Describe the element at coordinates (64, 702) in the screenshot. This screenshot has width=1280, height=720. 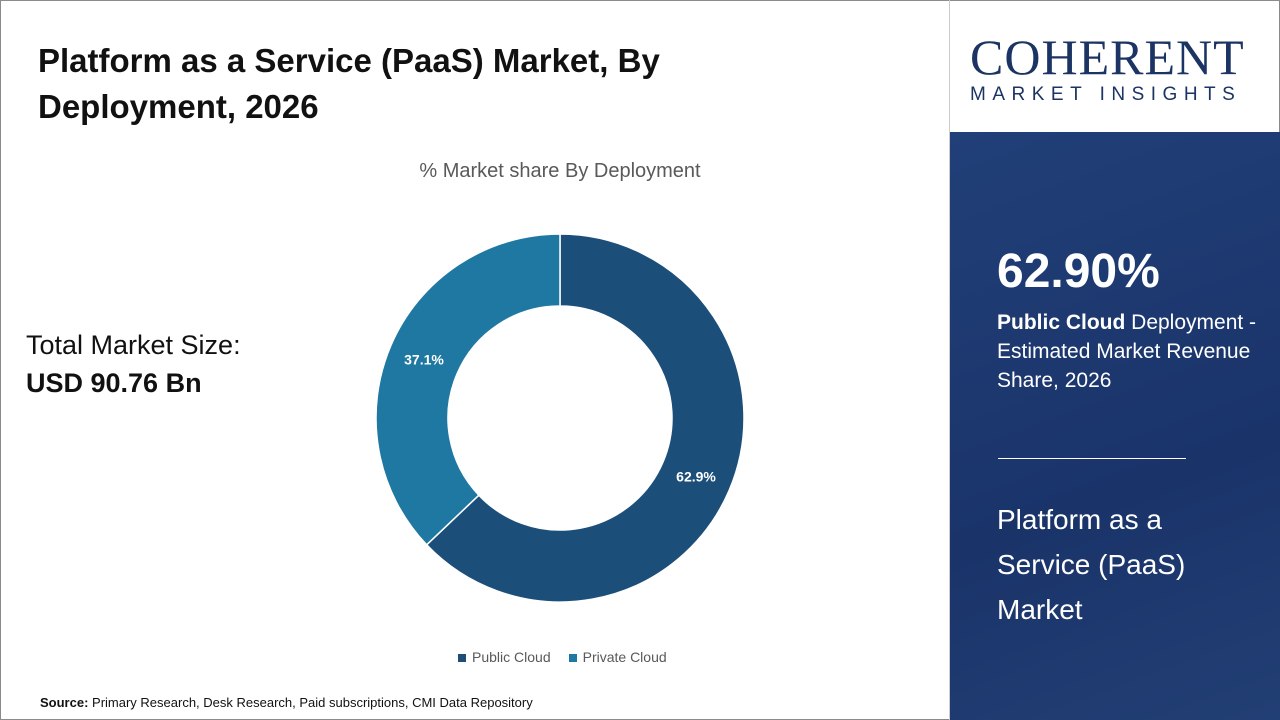
I see `source-label: Source:` at that location.